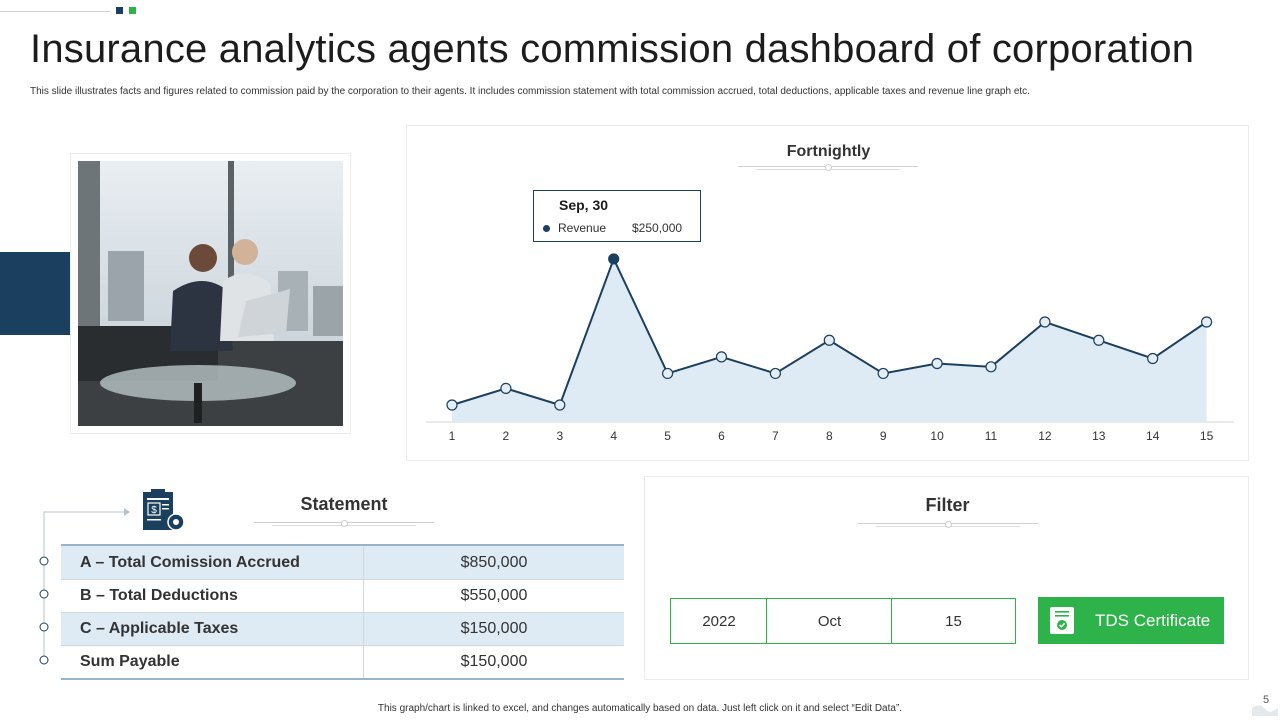 The width and height of the screenshot is (1280, 720). What do you see at coordinates (617, 216) in the screenshot?
I see `chart-tooltip: Sep, 30 Revenue $250,000` at bounding box center [617, 216].